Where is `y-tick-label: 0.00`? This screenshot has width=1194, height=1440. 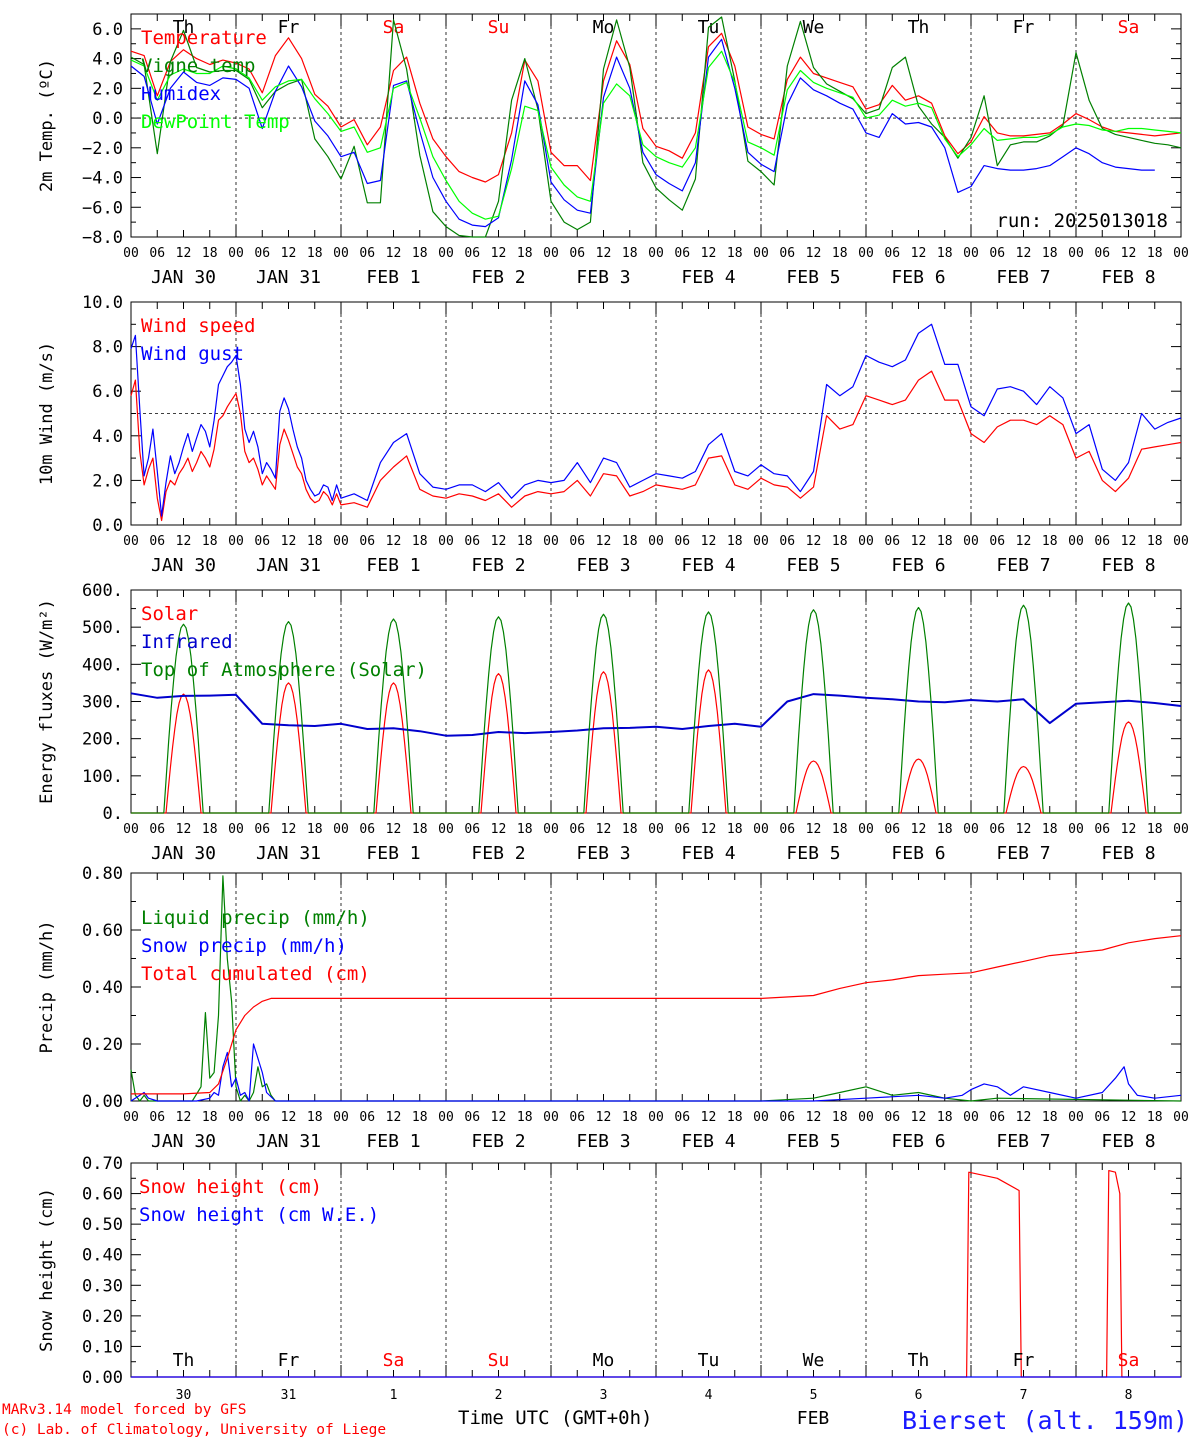 y-tick-label: 0.00 is located at coordinates (102, 1102).